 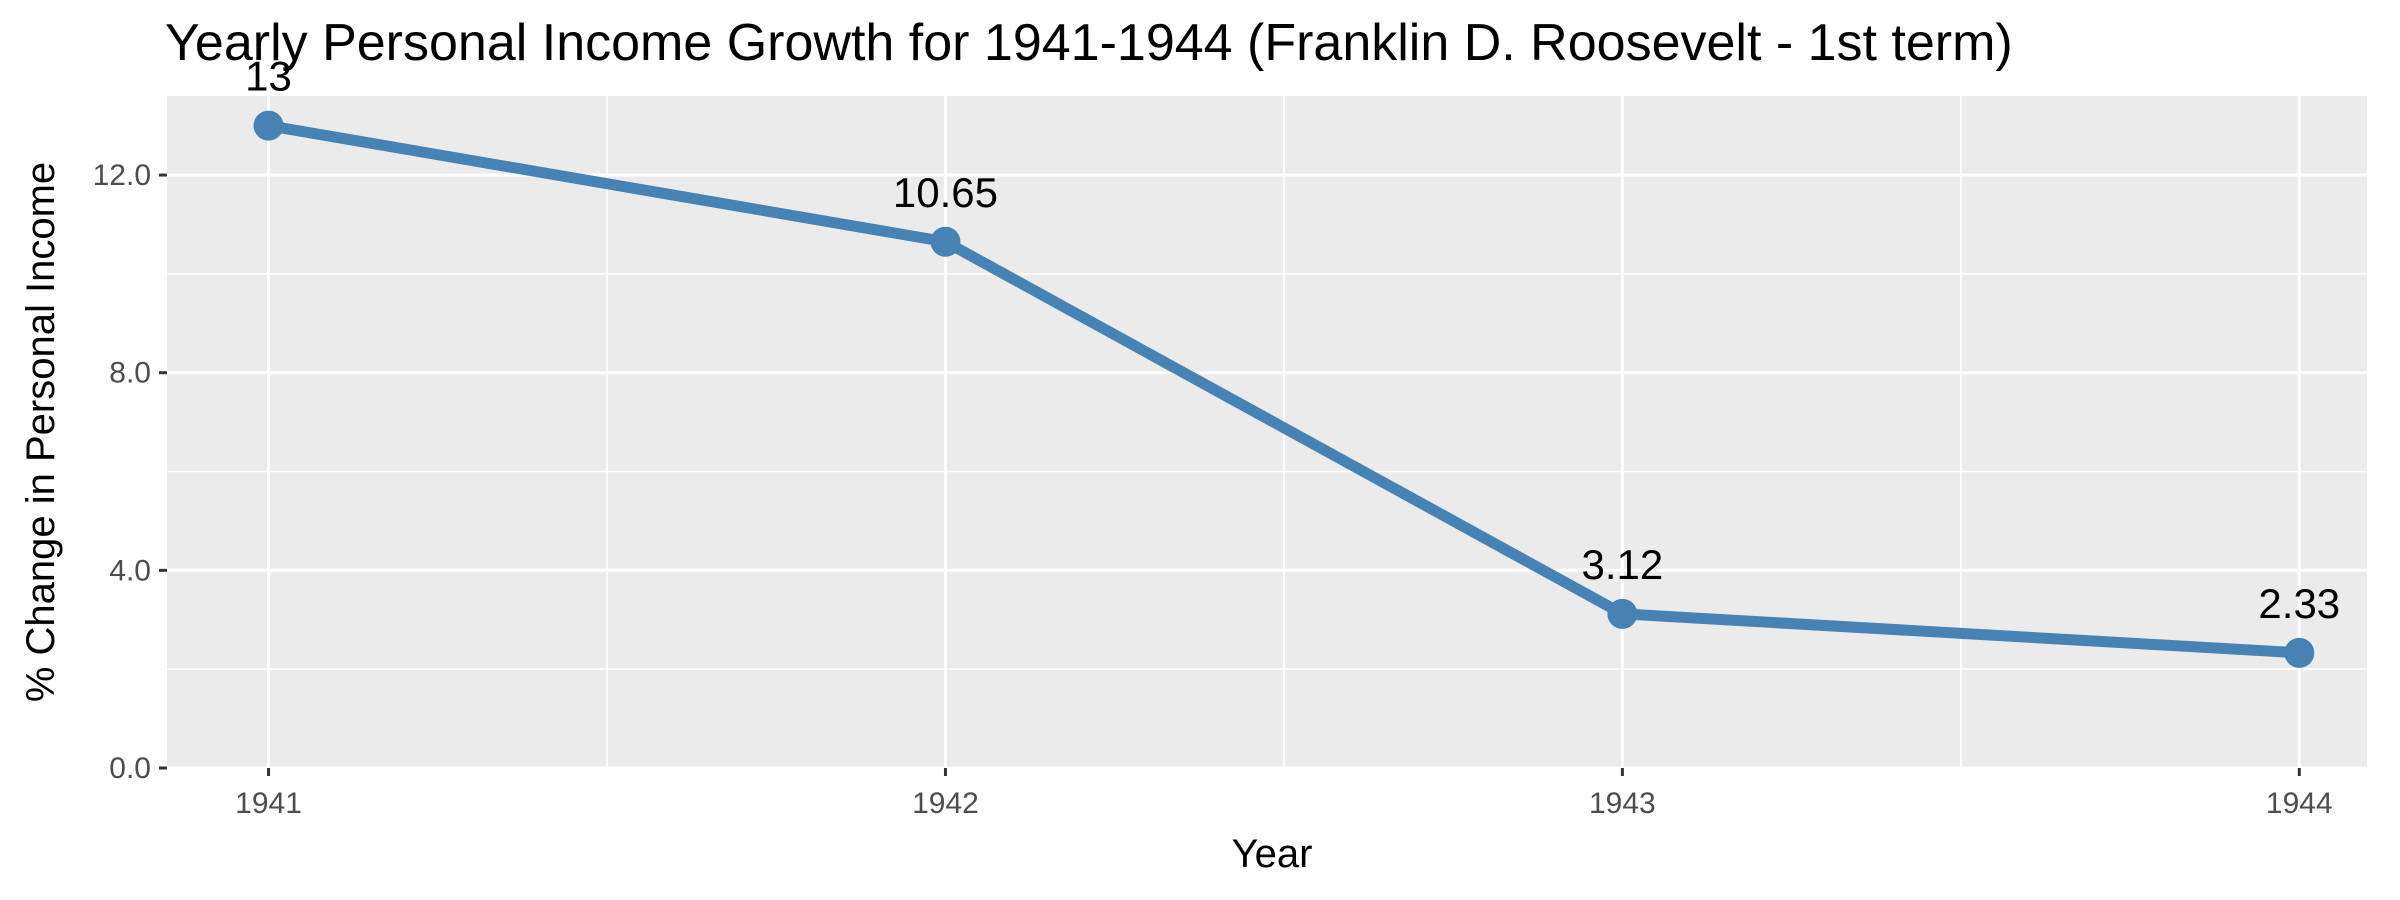 I want to click on x-axis-title: Year, so click(x=1272, y=854).